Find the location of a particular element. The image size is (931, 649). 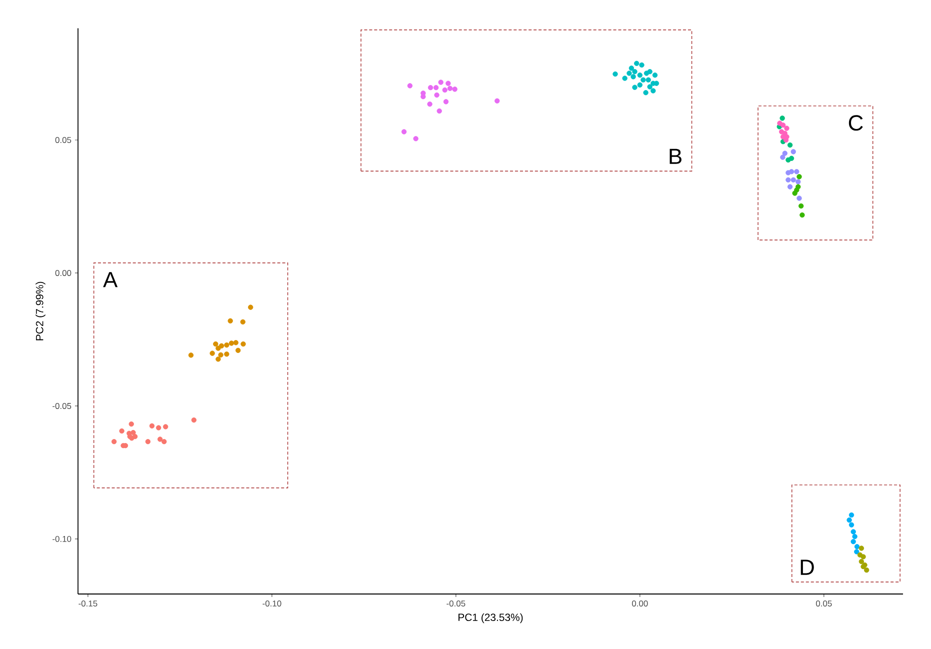

y-tick-label: -0.05 is located at coordinates (62, 405).